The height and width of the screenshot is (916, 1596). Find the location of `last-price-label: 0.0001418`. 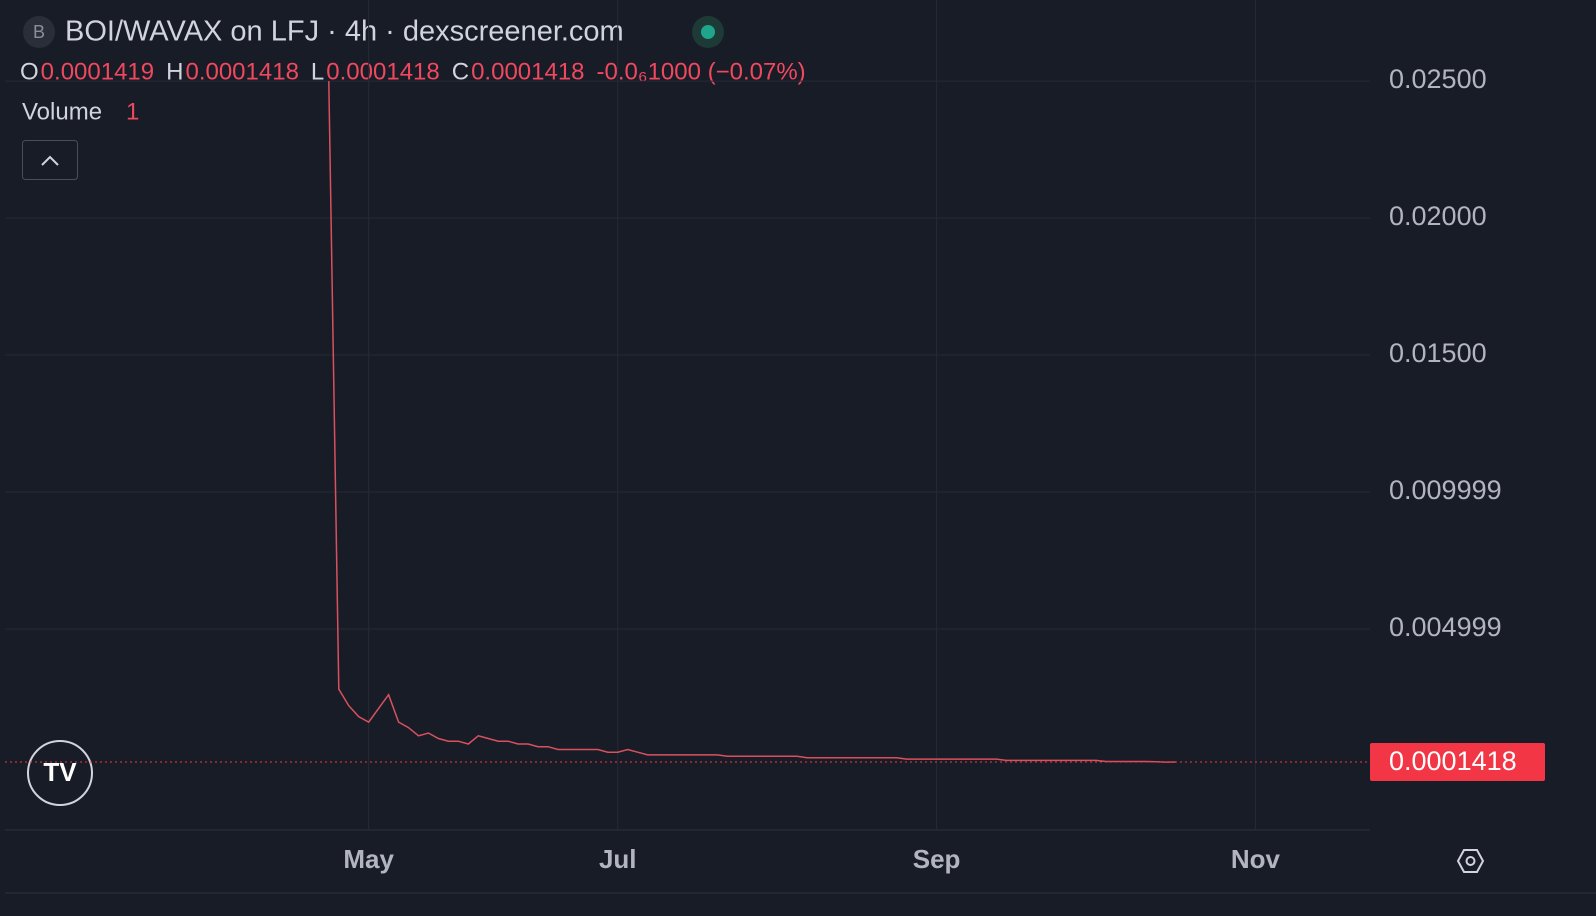

last-price-label: 0.0001418 is located at coordinates (1453, 761).